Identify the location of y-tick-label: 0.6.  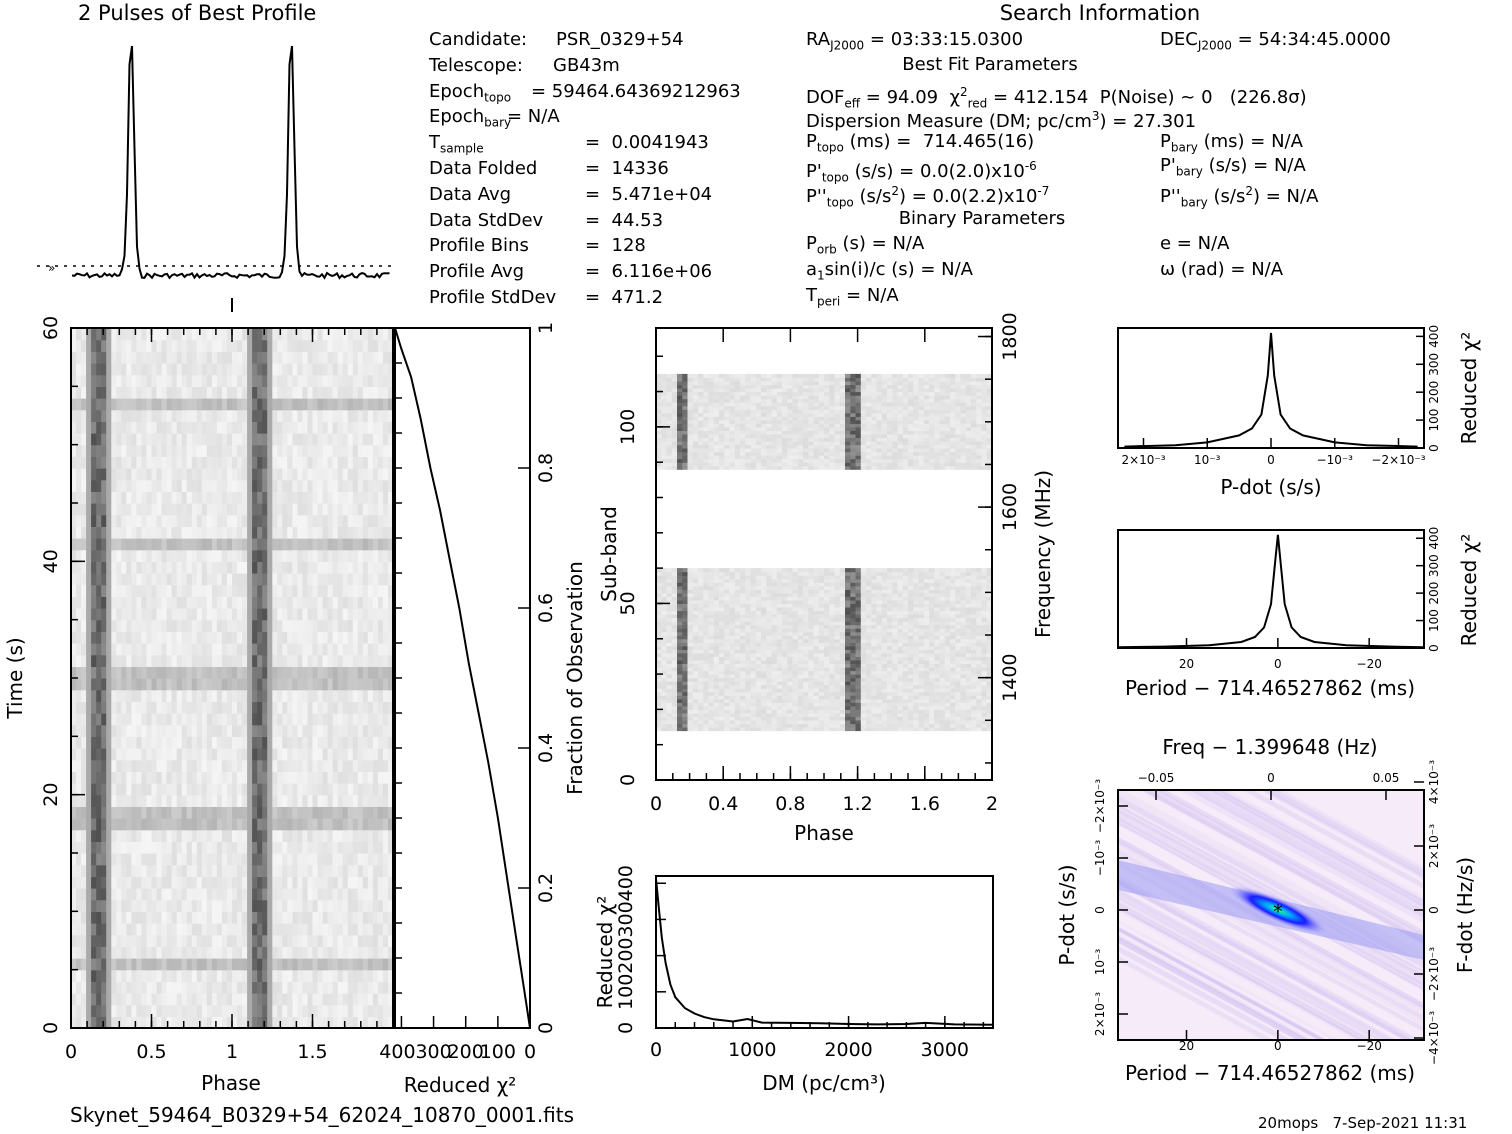
(546, 608).